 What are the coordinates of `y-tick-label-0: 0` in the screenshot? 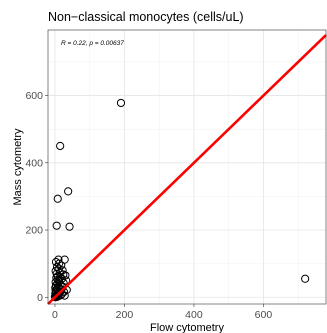 It's located at (40, 298).